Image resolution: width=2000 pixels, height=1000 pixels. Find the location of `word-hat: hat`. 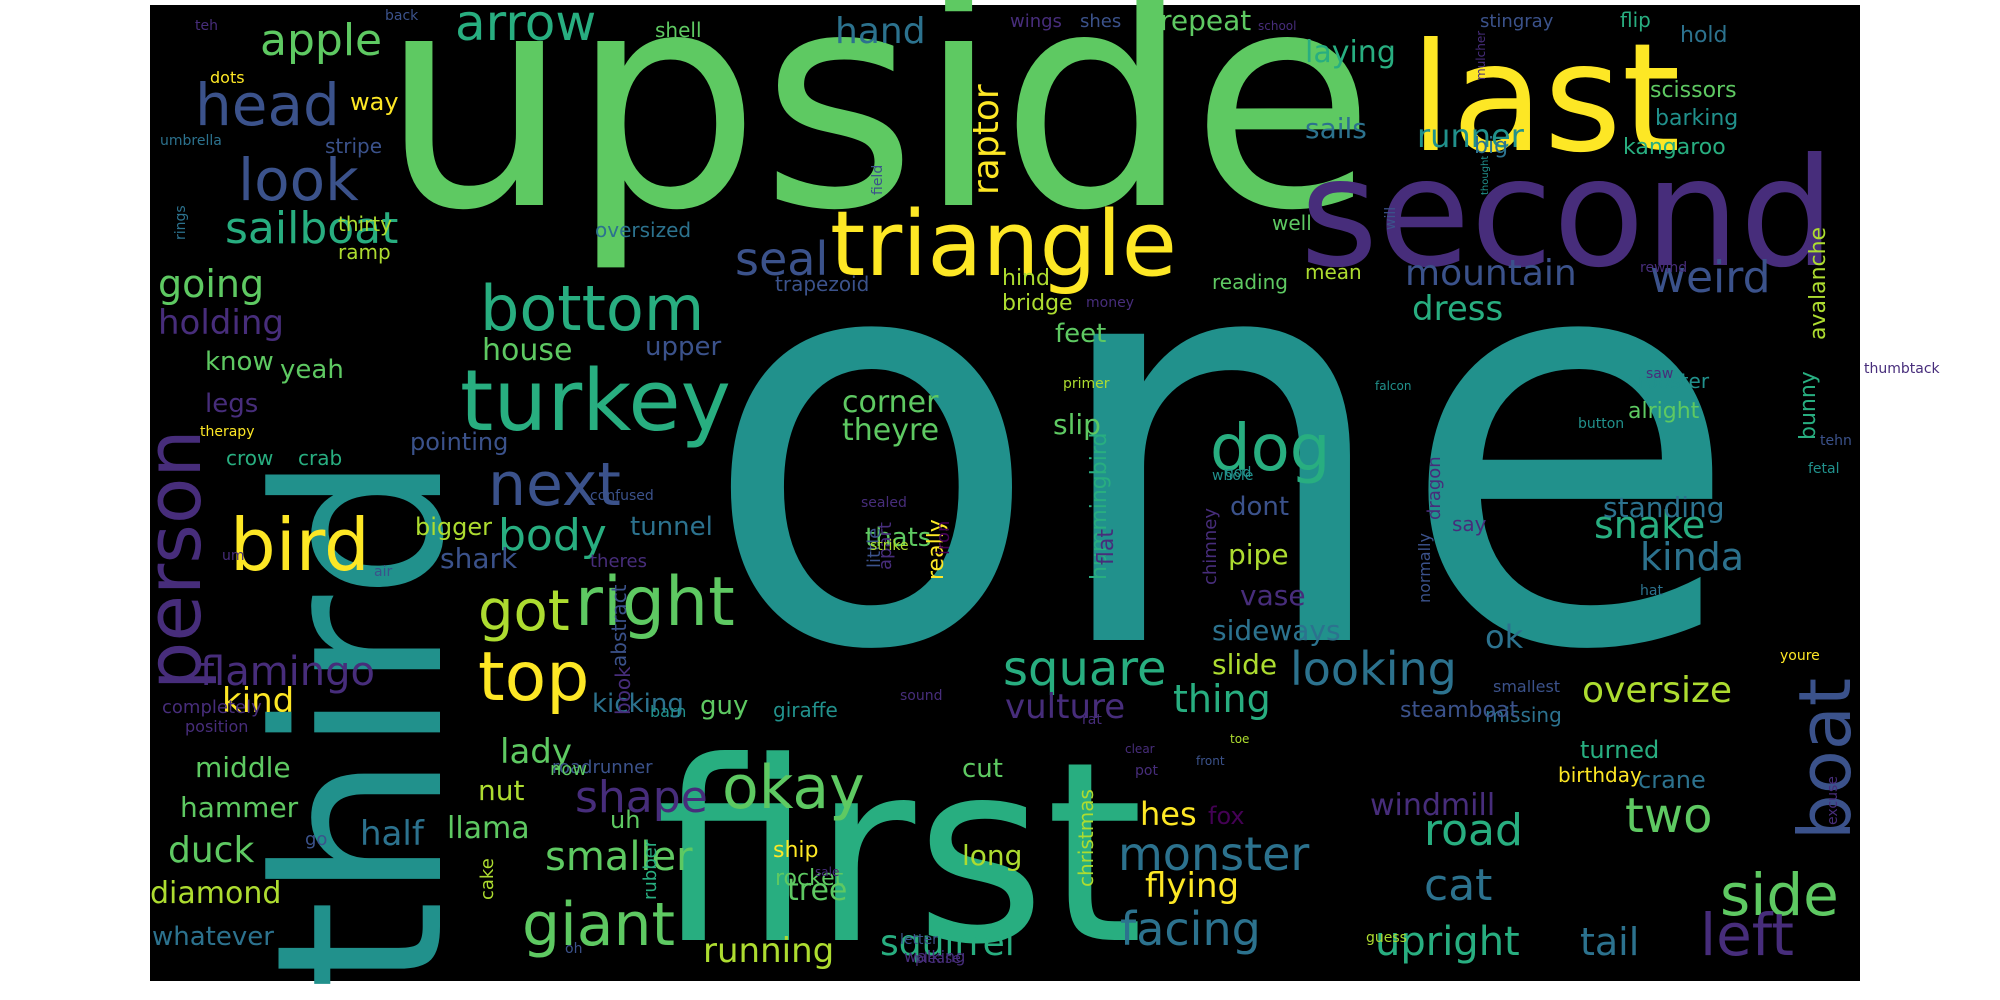

word-hat: hat is located at coordinates (1651, 591).